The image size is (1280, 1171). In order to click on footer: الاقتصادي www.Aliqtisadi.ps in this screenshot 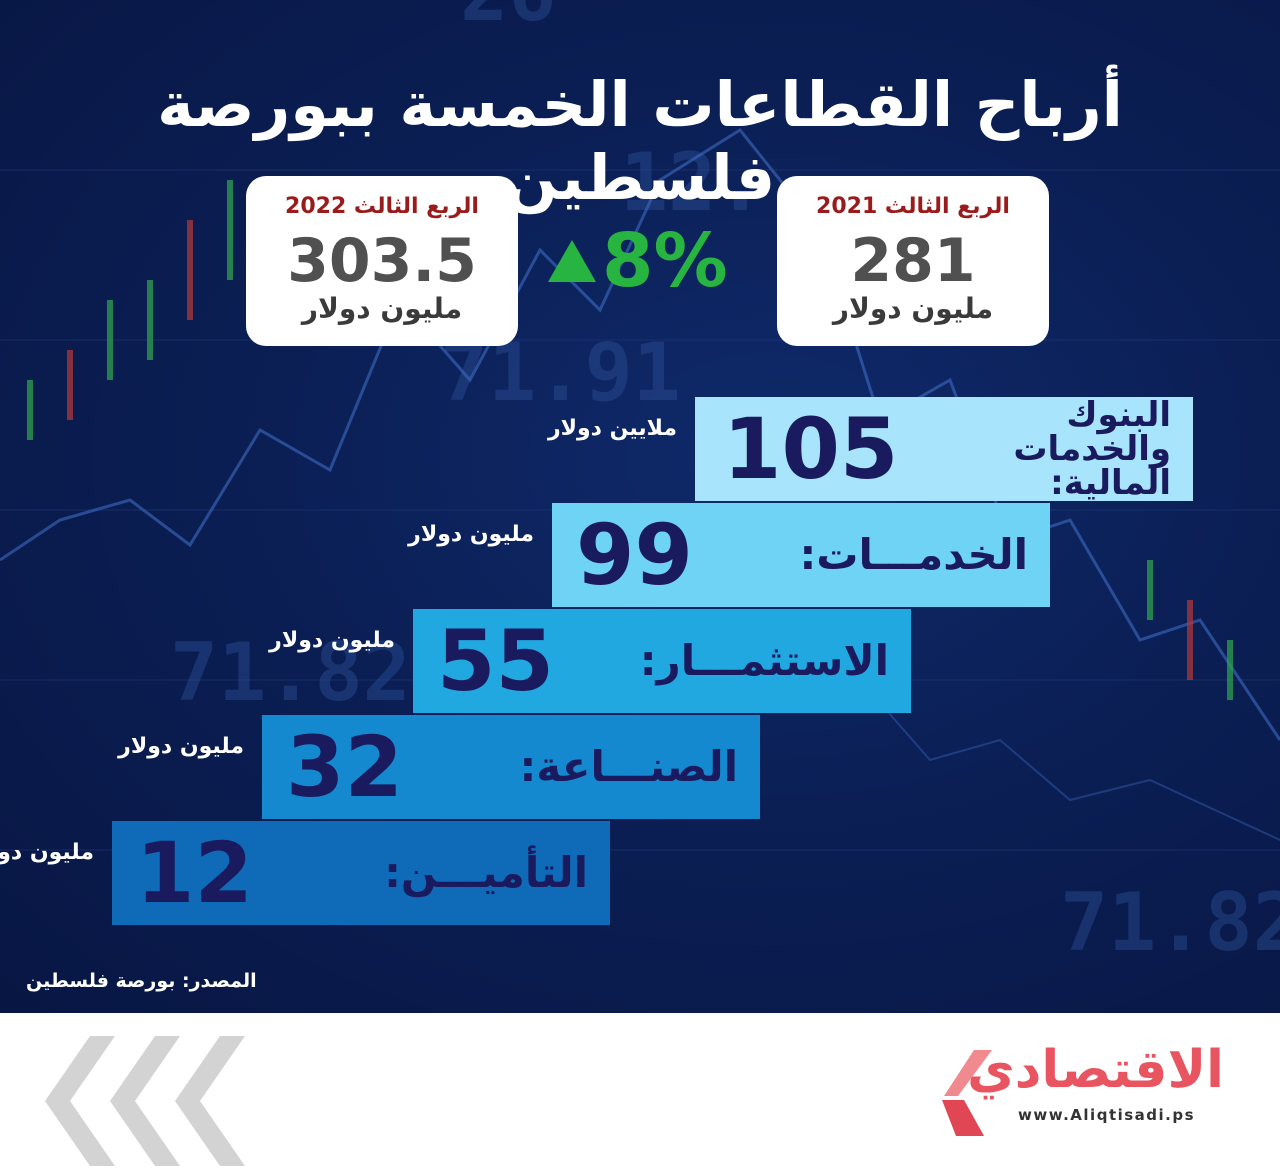, I will do `click(640, 1091)`.